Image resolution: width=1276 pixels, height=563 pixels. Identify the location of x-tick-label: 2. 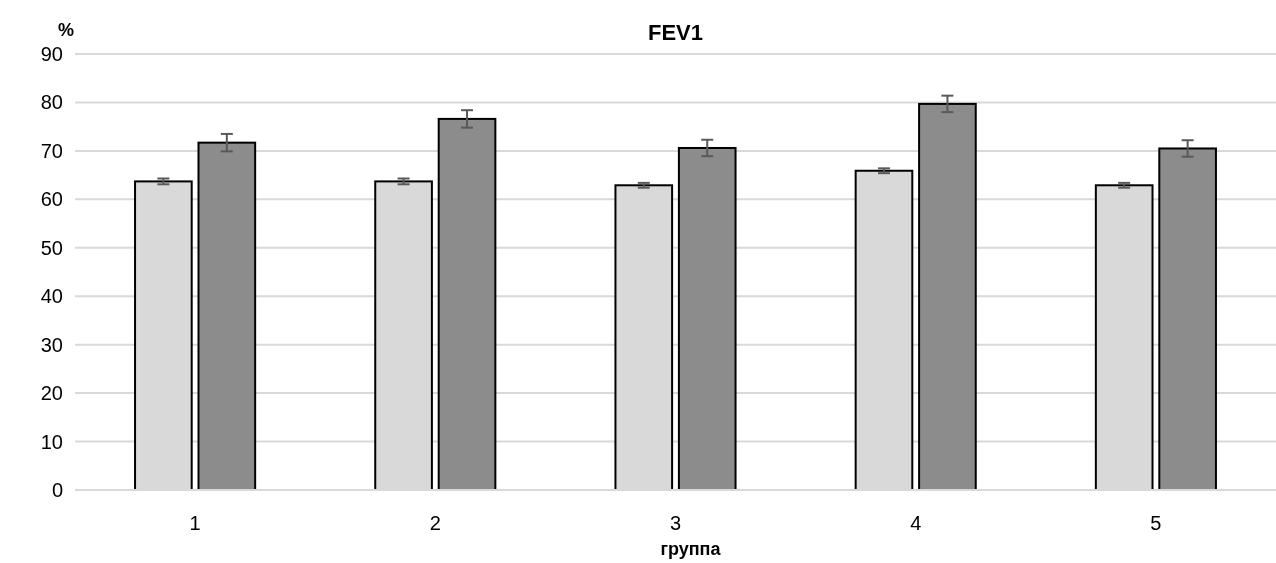
(435, 523).